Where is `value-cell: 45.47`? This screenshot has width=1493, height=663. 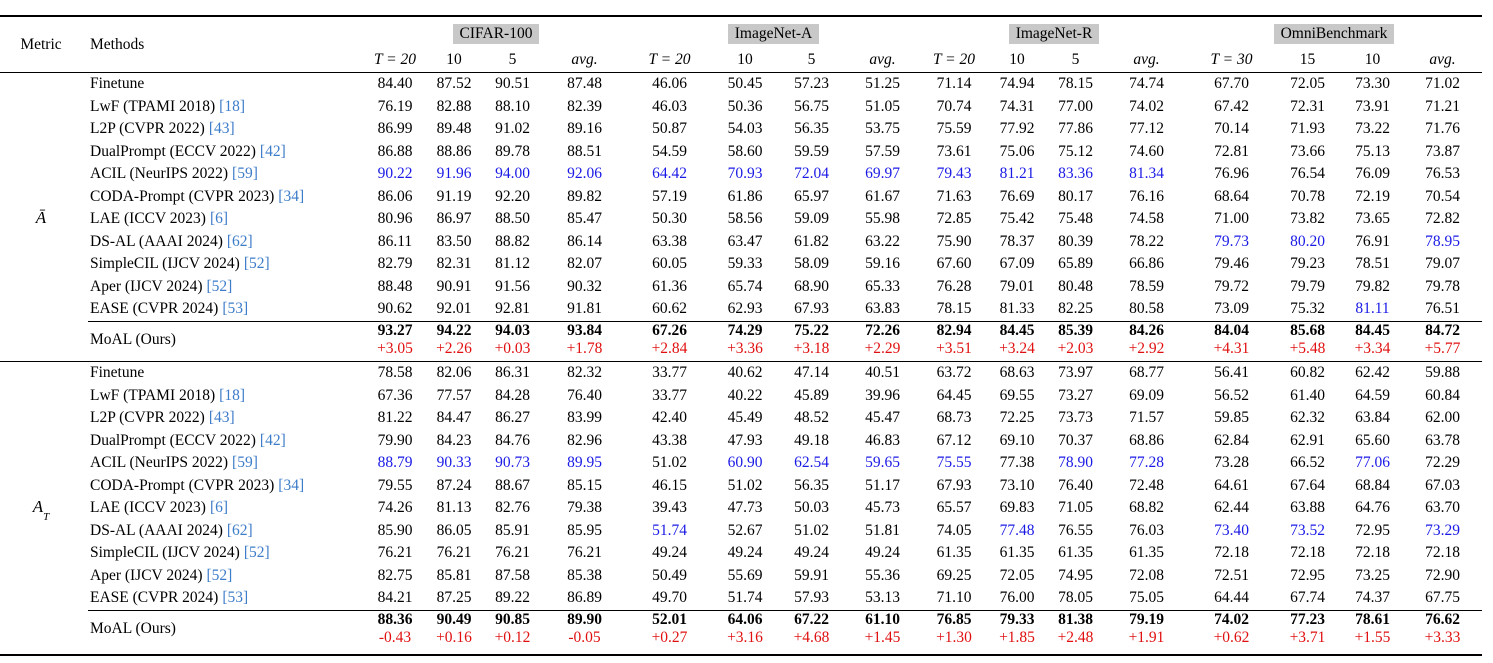
value-cell: 45.47 is located at coordinates (882, 418).